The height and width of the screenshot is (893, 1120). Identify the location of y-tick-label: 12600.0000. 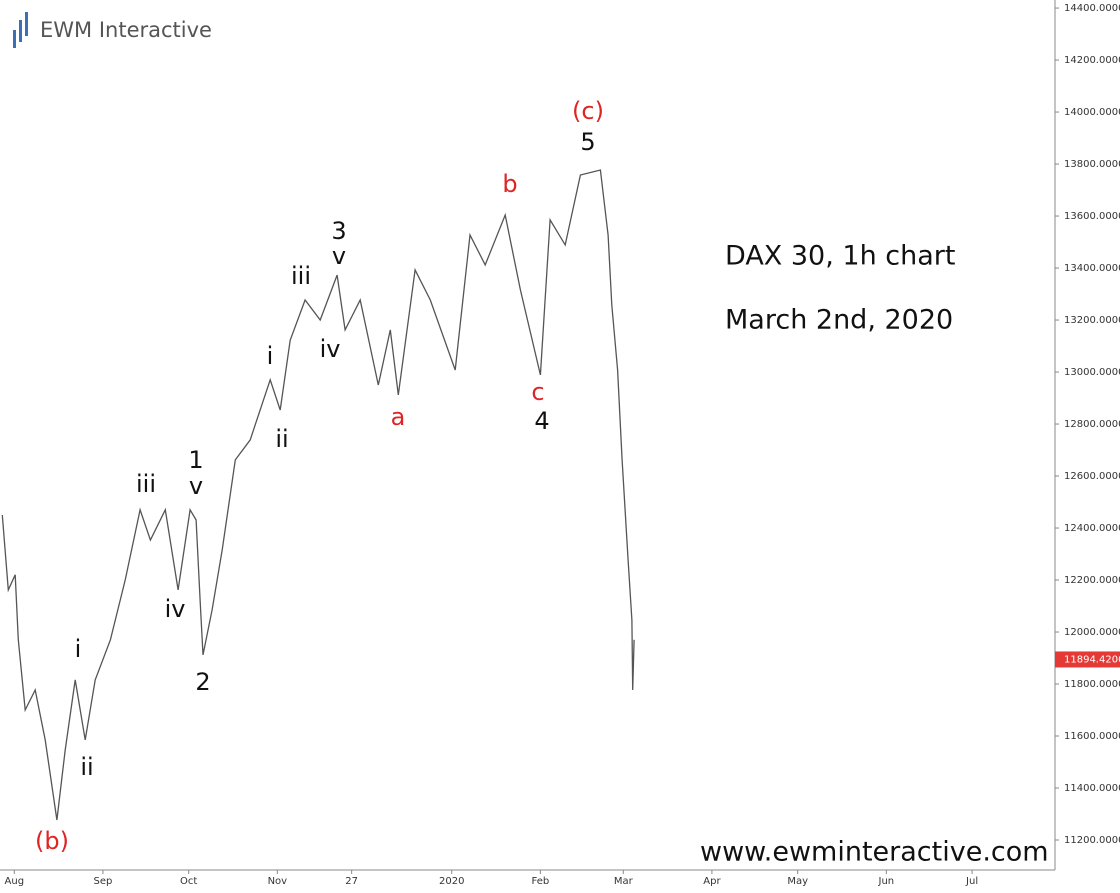
(1092, 476).